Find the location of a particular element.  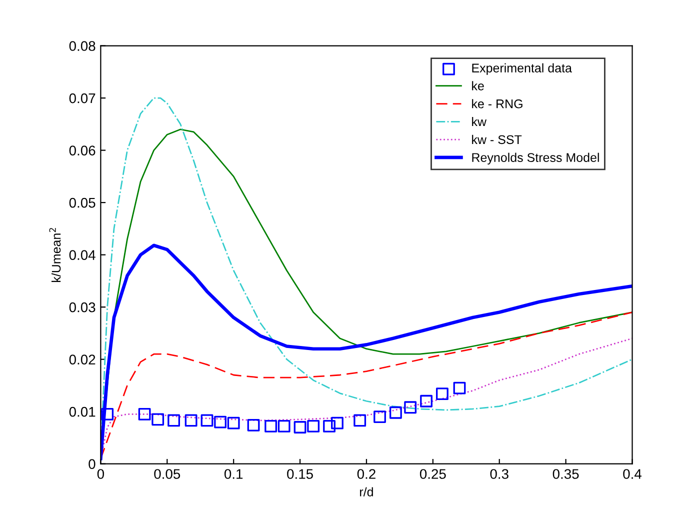

x-axis-title: r/d is located at coordinates (366, 491).